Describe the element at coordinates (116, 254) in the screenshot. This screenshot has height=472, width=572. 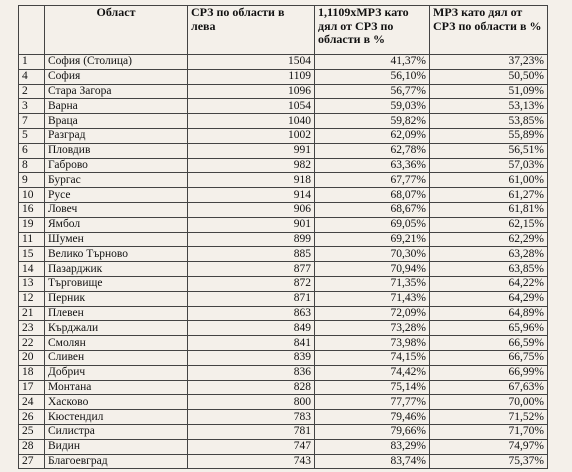
I see `cell-region: Велико Търново` at that location.